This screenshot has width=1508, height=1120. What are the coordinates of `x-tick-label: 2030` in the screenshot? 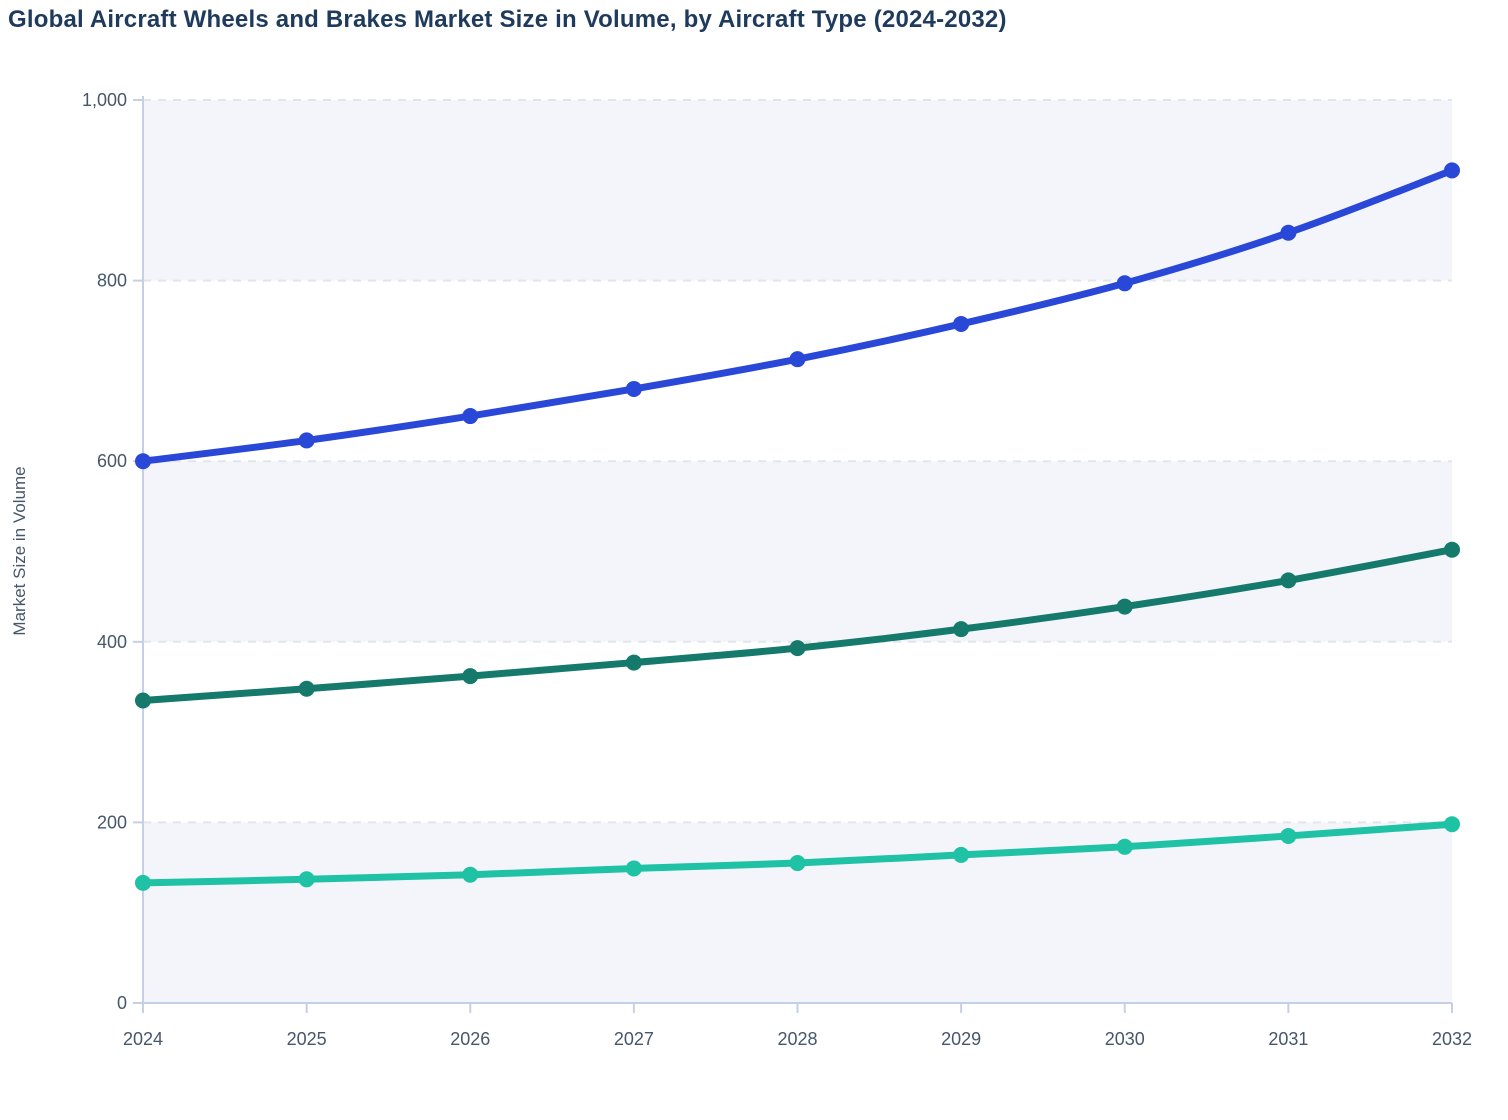 It's located at (1125, 1039).